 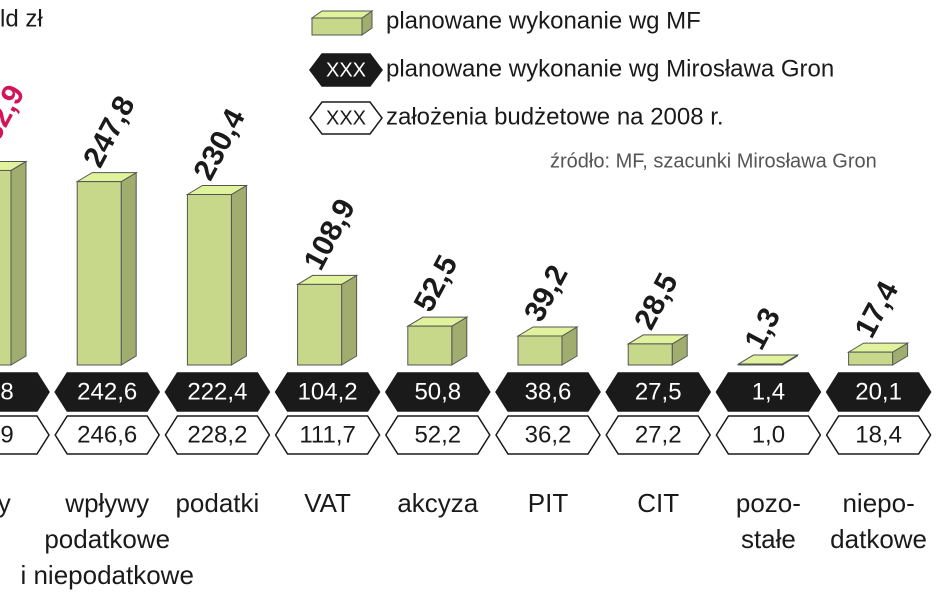 What do you see at coordinates (337, 26) in the screenshot?
I see `legend-swatch` at bounding box center [337, 26].